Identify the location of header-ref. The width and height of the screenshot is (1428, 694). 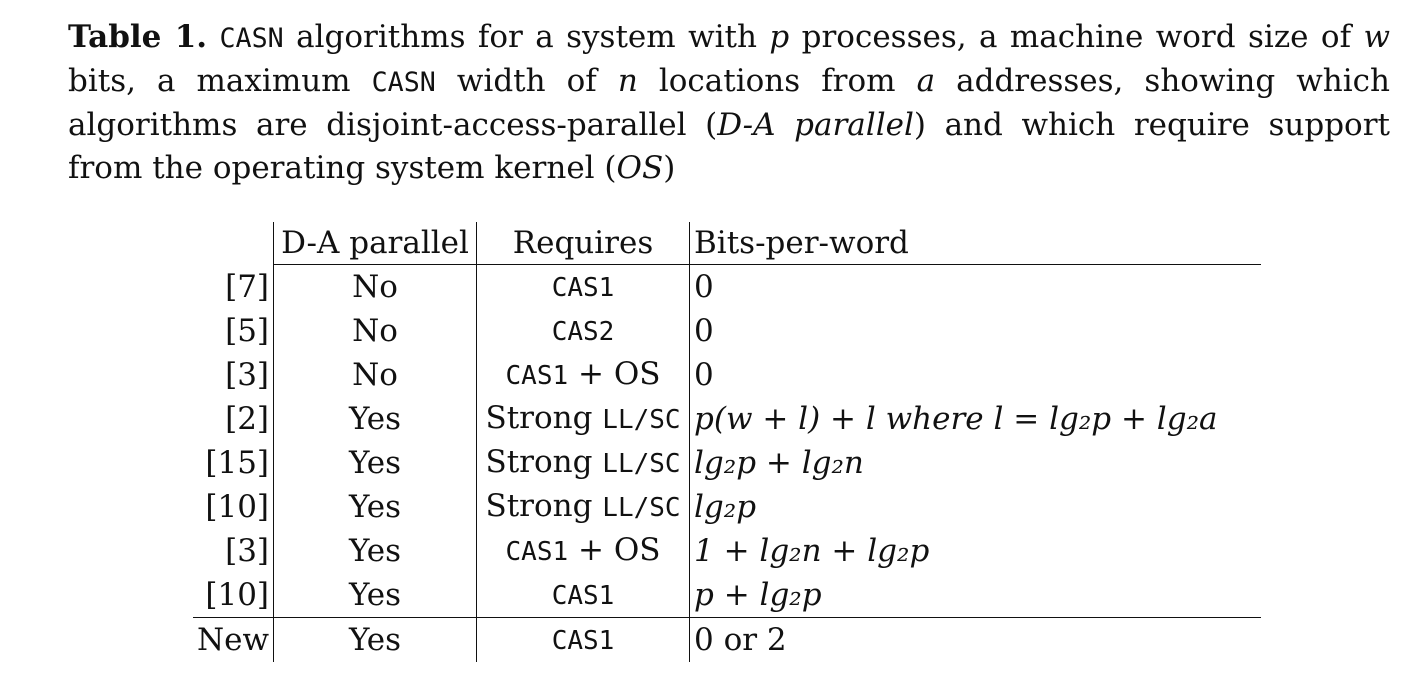
(234, 243).